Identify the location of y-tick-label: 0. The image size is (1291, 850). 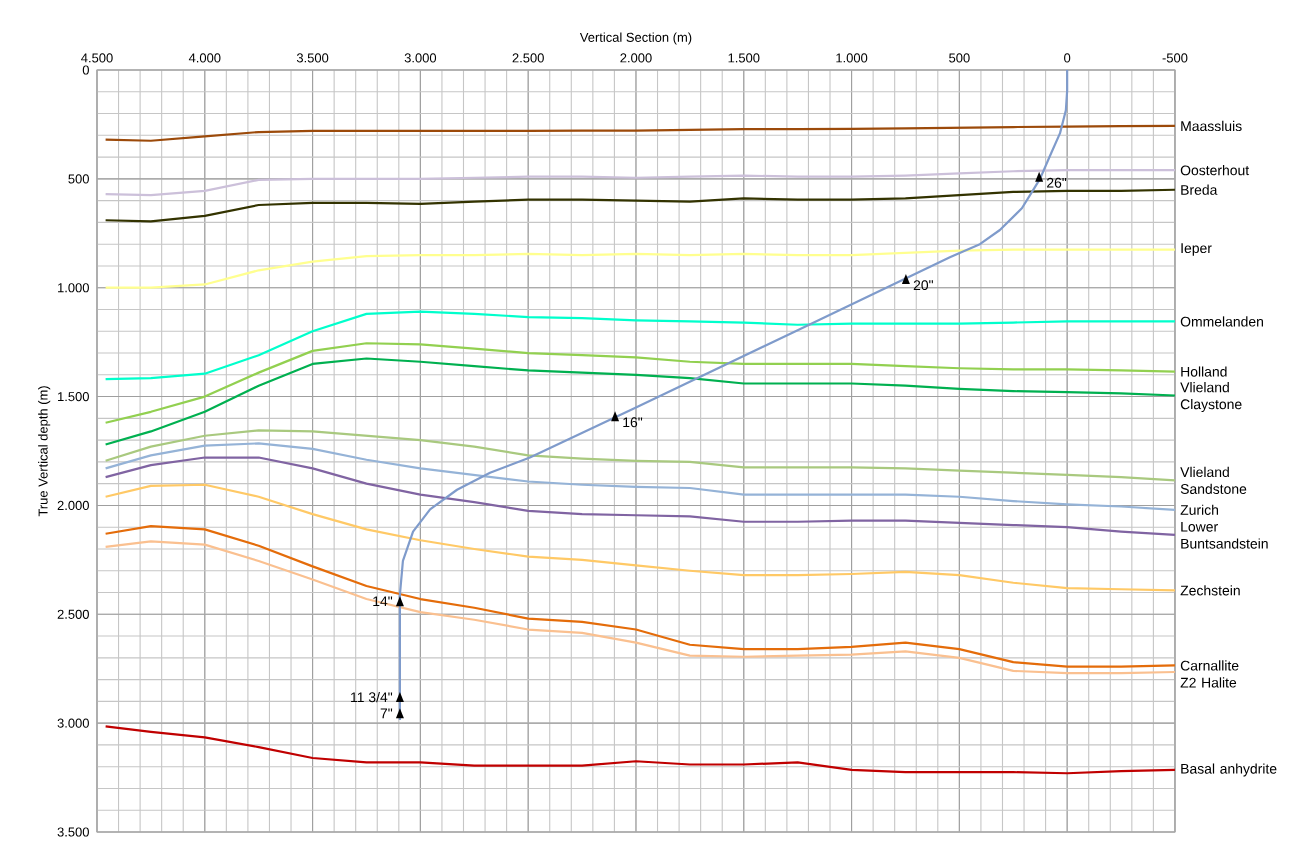
(85, 70).